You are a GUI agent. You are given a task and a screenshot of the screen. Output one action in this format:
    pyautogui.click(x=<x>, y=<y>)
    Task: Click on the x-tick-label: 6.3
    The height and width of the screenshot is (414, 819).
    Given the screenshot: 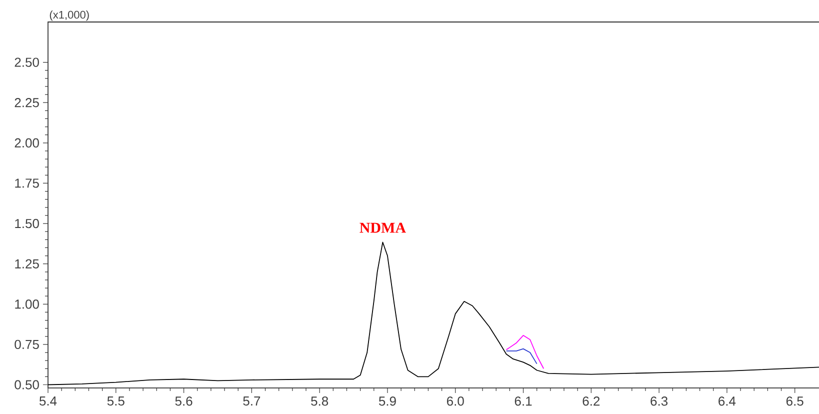 What is the action you would take?
    pyautogui.click(x=659, y=401)
    